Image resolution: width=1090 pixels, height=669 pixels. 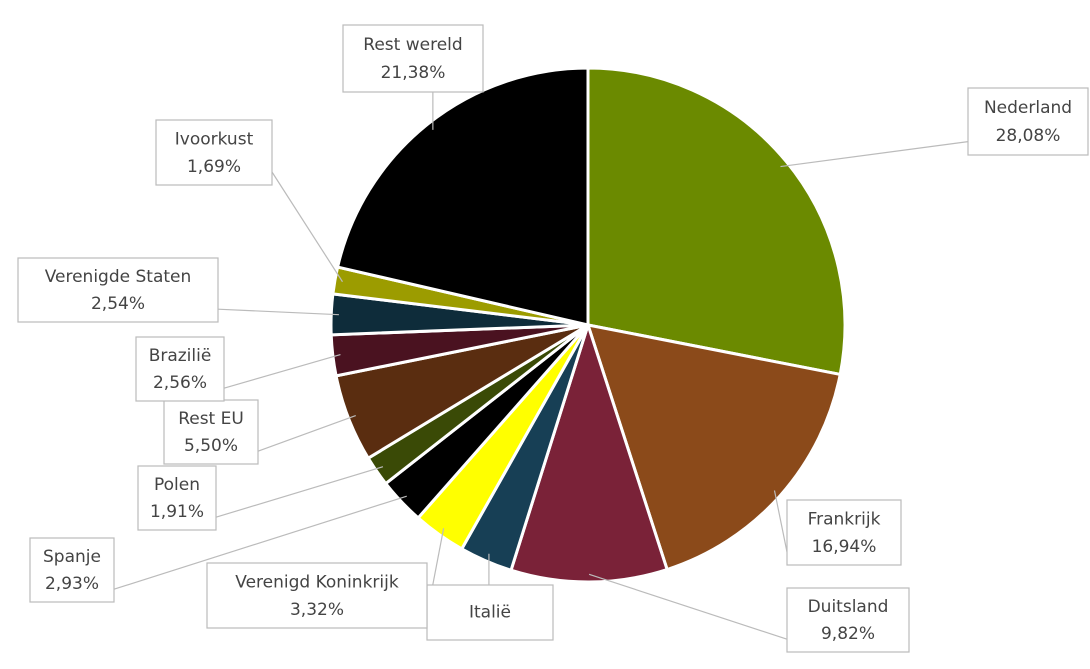 I want to click on data-label: Ivoorkust 1,69%, so click(x=214, y=152).